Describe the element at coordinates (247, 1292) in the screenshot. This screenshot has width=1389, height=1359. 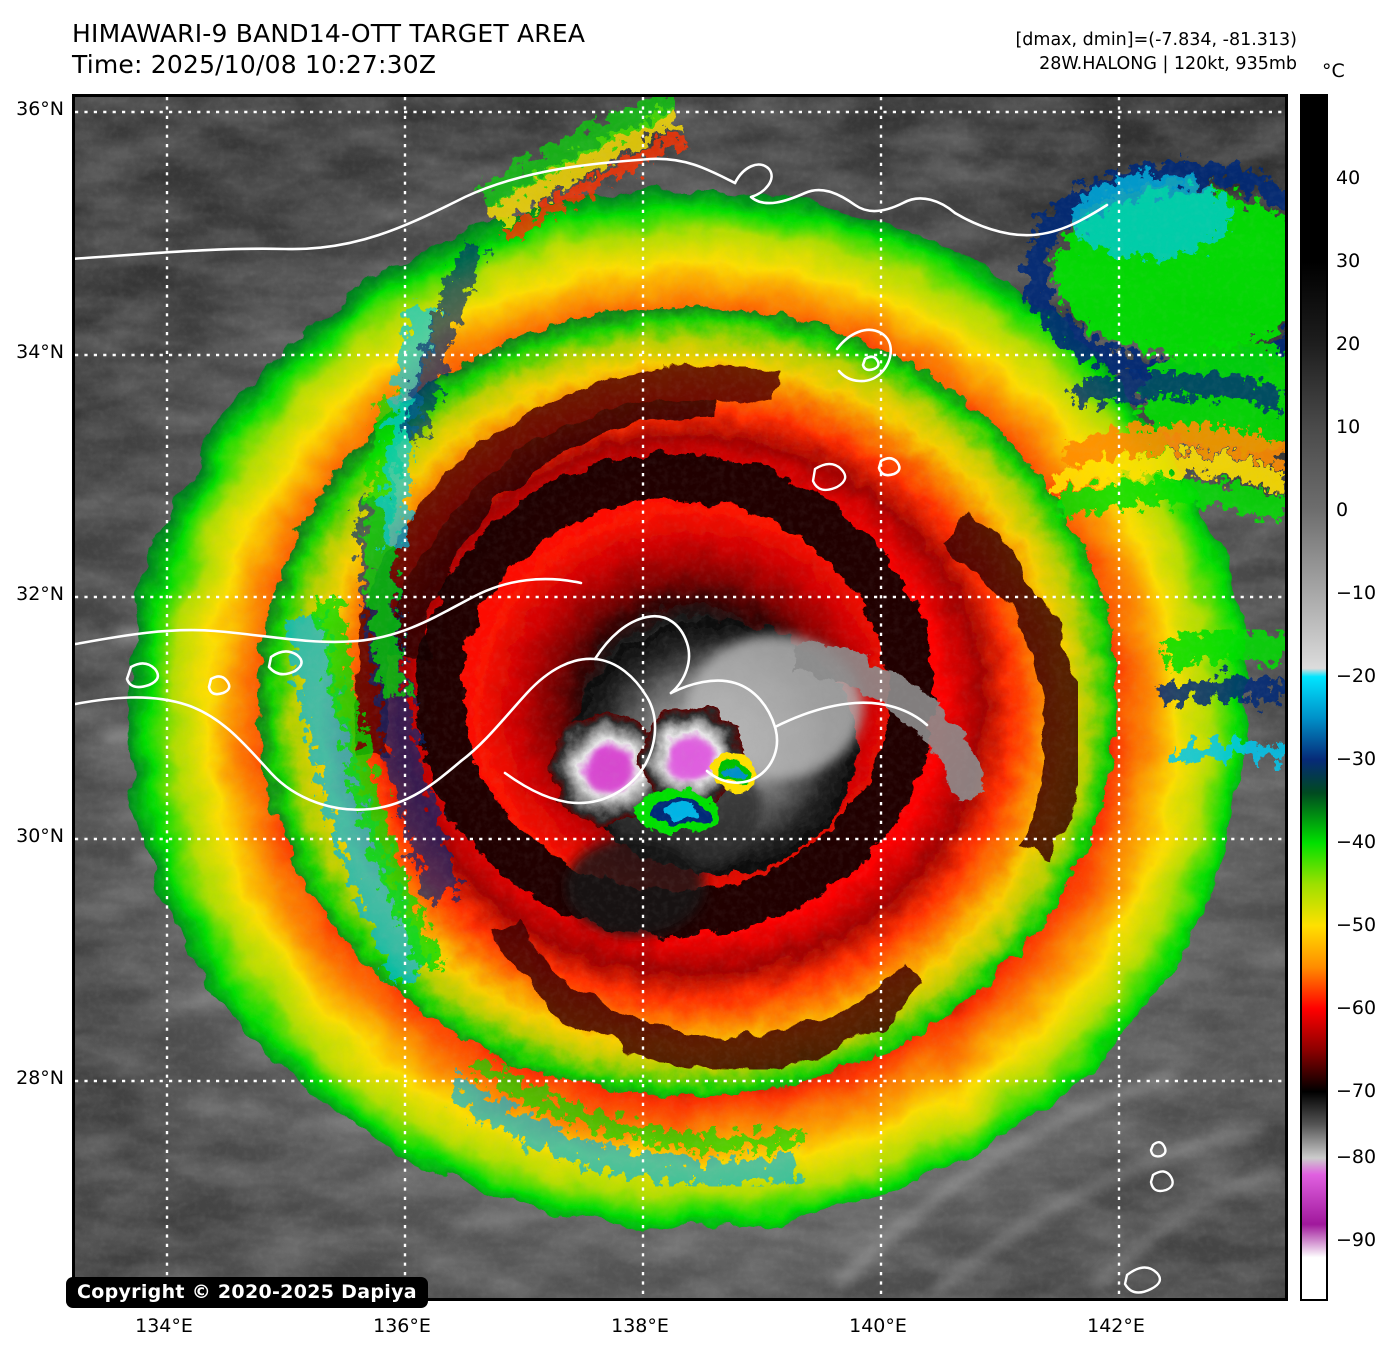
I see `copyright-watermark: Copyright © 2020-2025 Dapiya` at that location.